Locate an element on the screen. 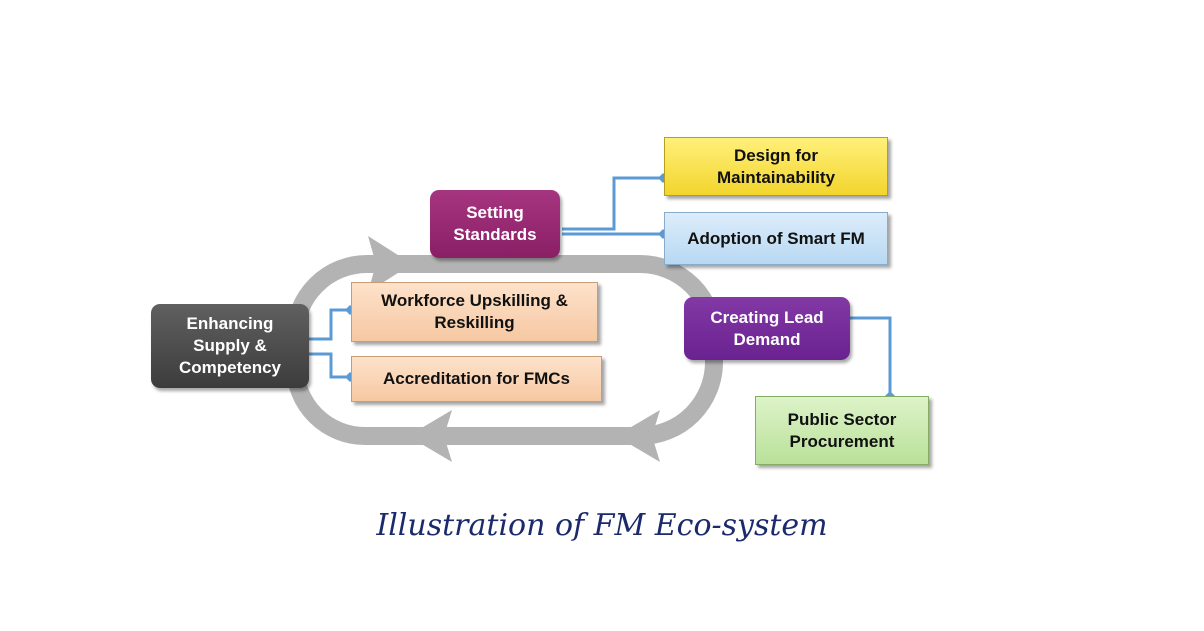  design-label: Design for Maintainability is located at coordinates (776, 166).